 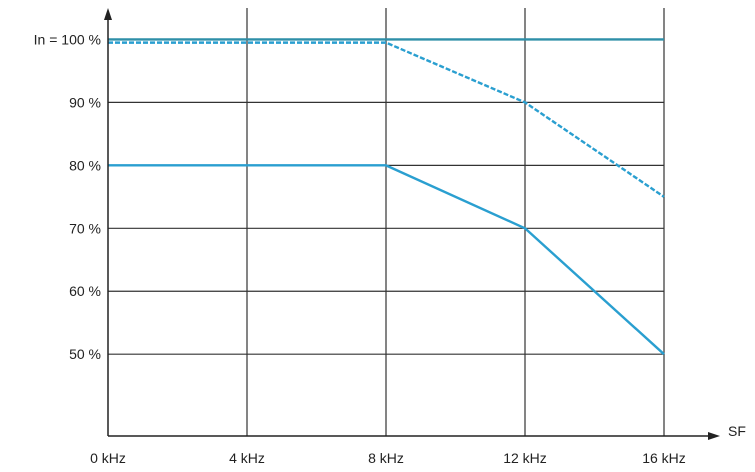 I want to click on x-tick-label: 8 kHz, so click(x=386, y=458).